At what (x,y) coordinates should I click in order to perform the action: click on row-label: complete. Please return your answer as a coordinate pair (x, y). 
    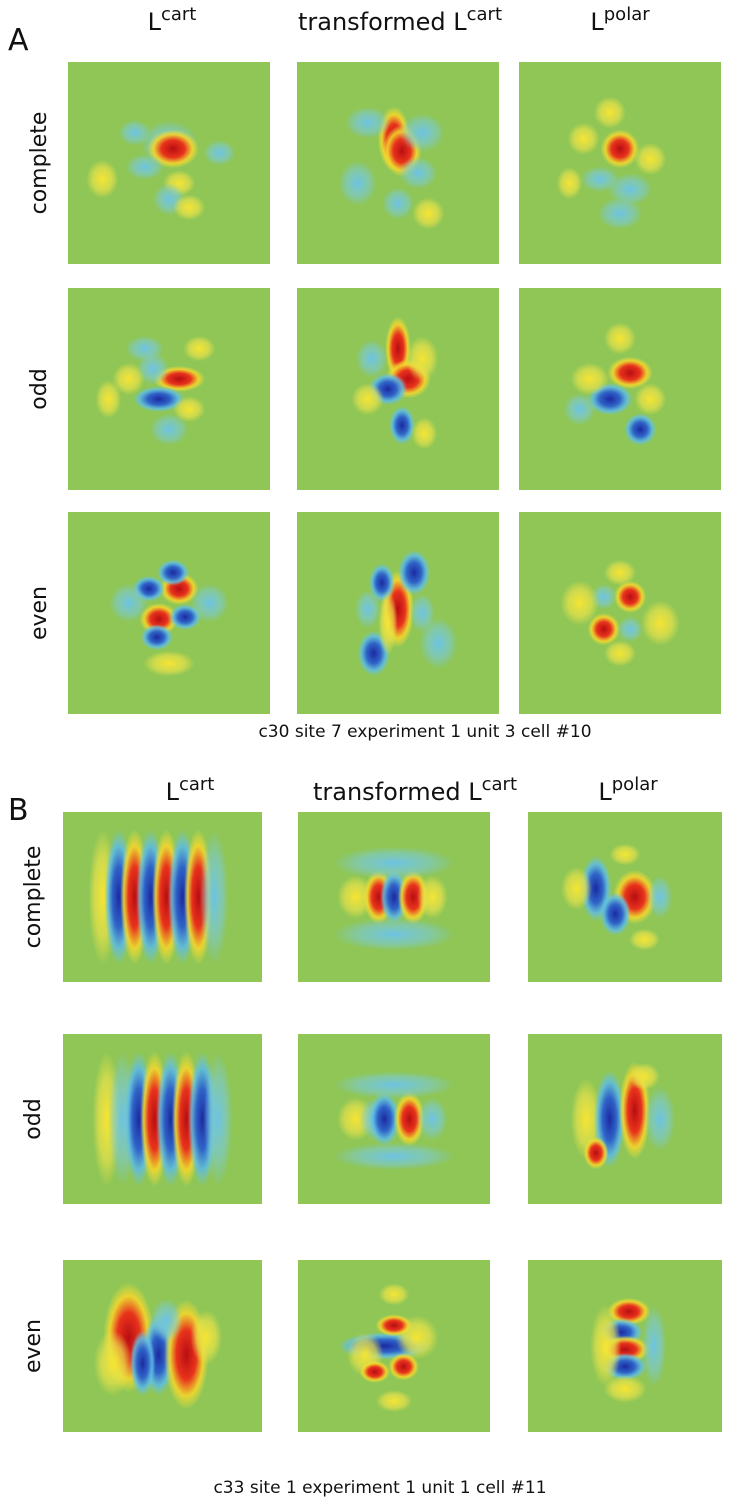
    Looking at the image, I should click on (33, 897).